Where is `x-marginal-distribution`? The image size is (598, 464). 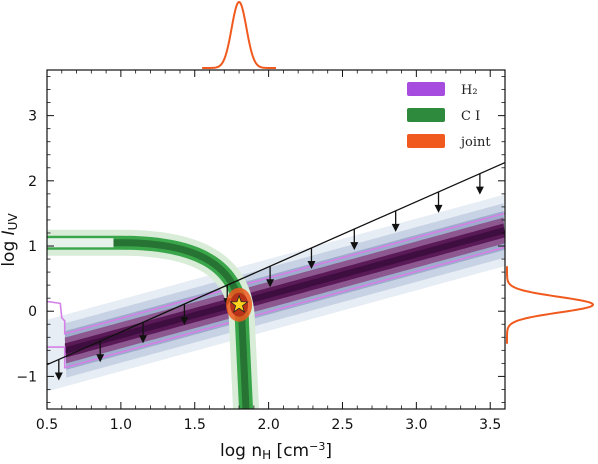
x-marginal-distribution is located at coordinates (239, 34).